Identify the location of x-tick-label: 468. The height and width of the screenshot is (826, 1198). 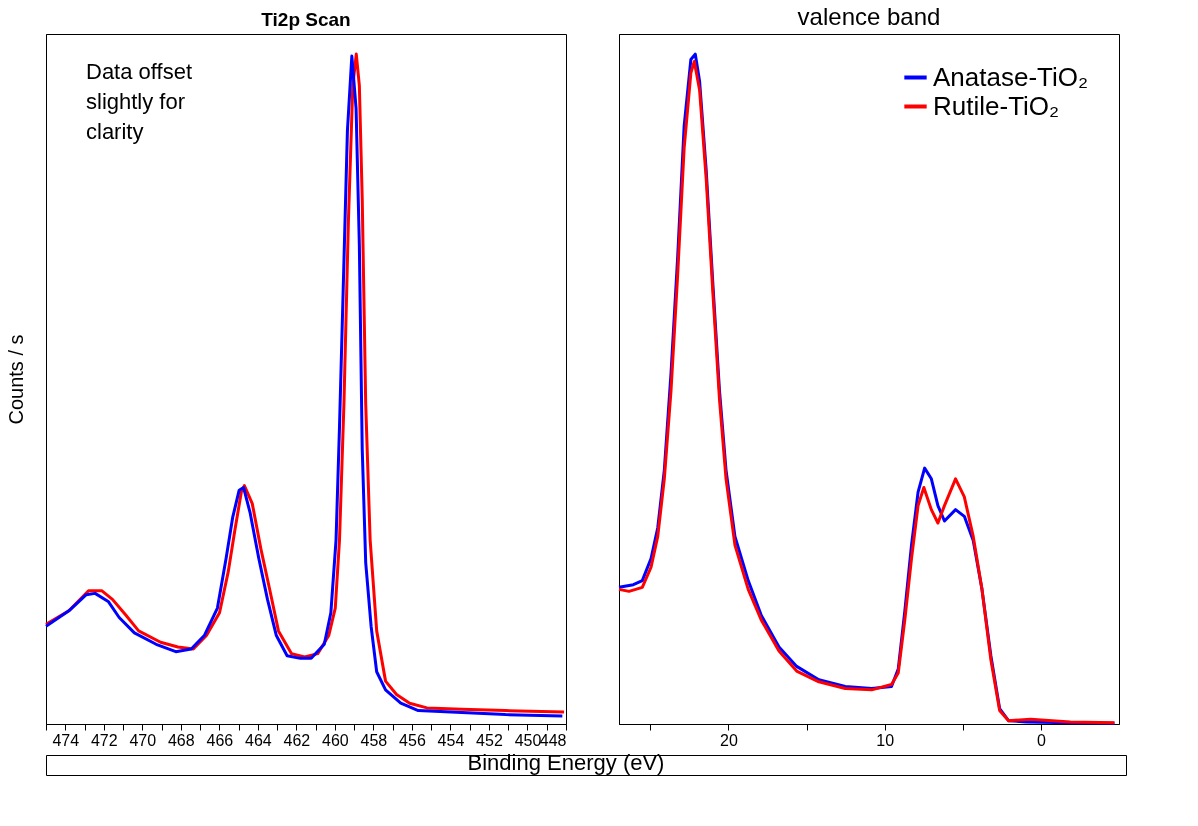
(181, 740).